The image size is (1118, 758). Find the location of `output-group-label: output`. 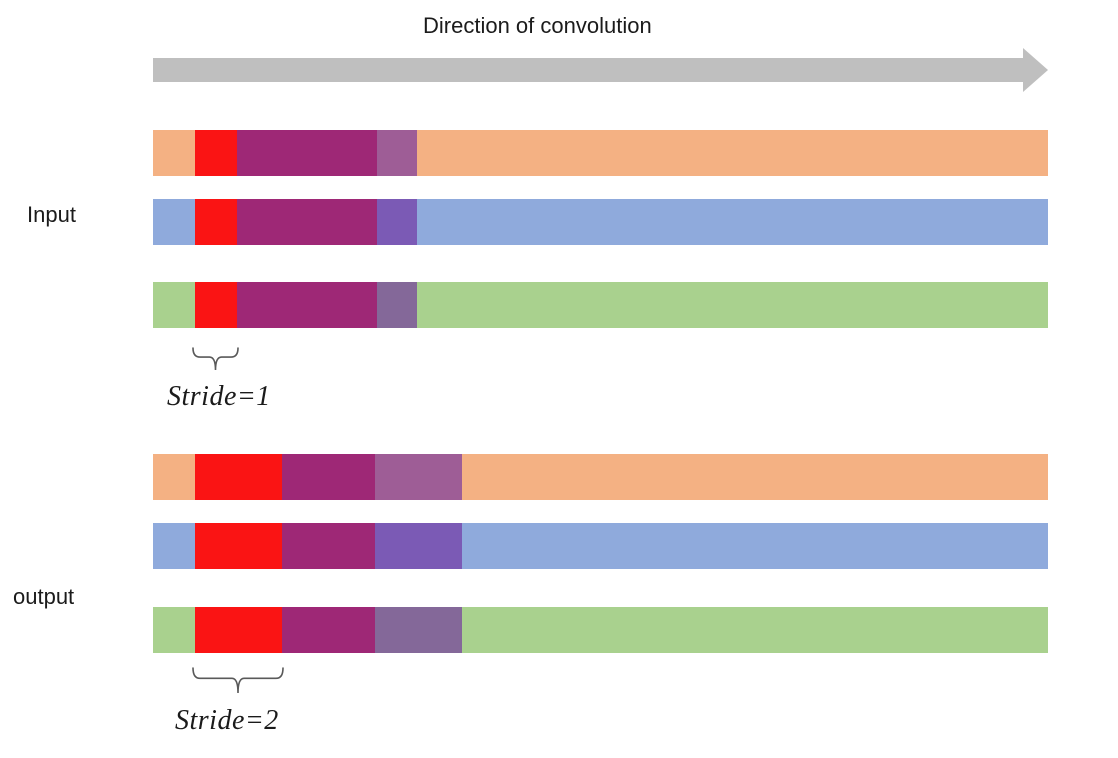

output-group-label: output is located at coordinates (44, 596).